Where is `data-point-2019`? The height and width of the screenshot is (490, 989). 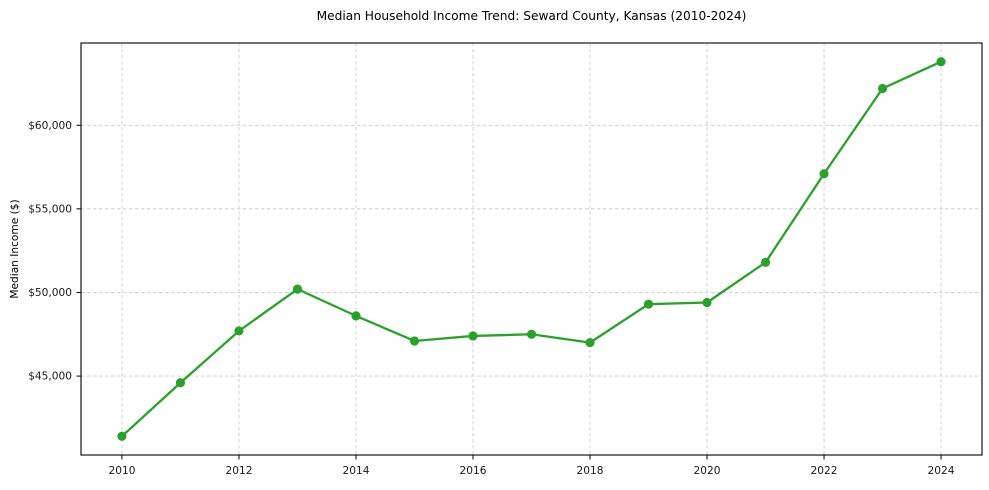
data-point-2019 is located at coordinates (648, 304).